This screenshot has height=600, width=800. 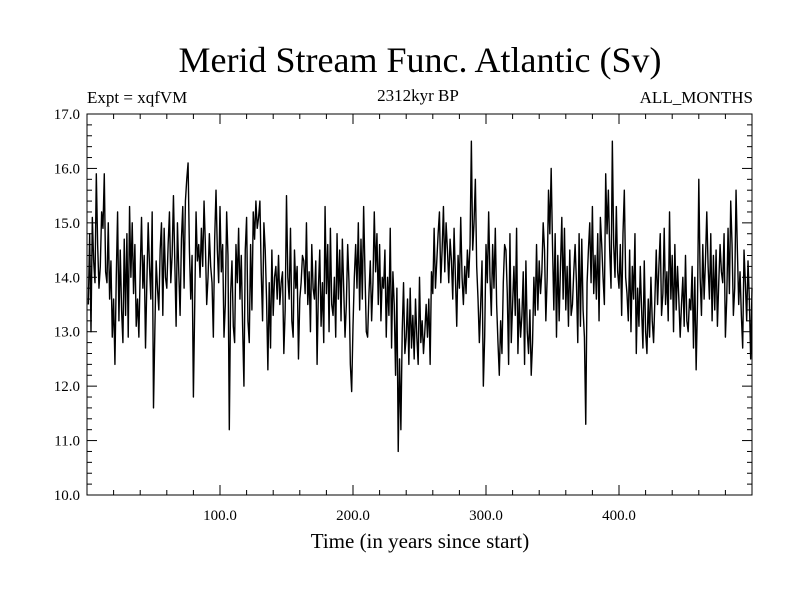 I want to click on y-tick-label: 10.0, so click(x=67, y=496).